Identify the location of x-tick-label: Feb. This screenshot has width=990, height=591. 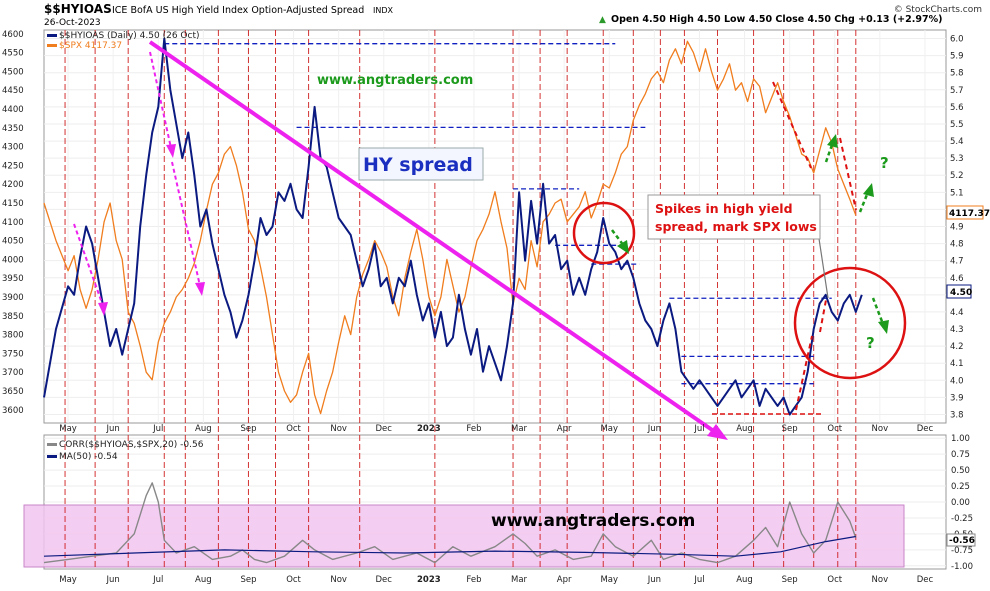
(473, 429).